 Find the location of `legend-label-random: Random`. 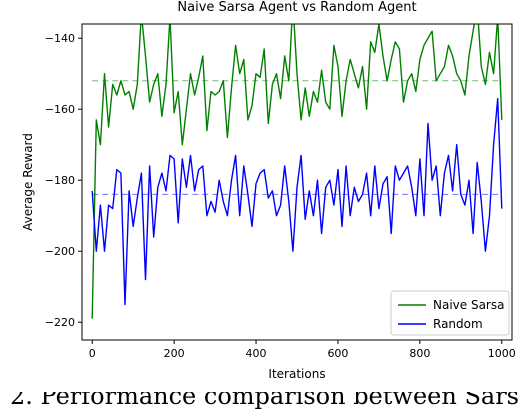

legend-label-random: Random is located at coordinates (458, 324).